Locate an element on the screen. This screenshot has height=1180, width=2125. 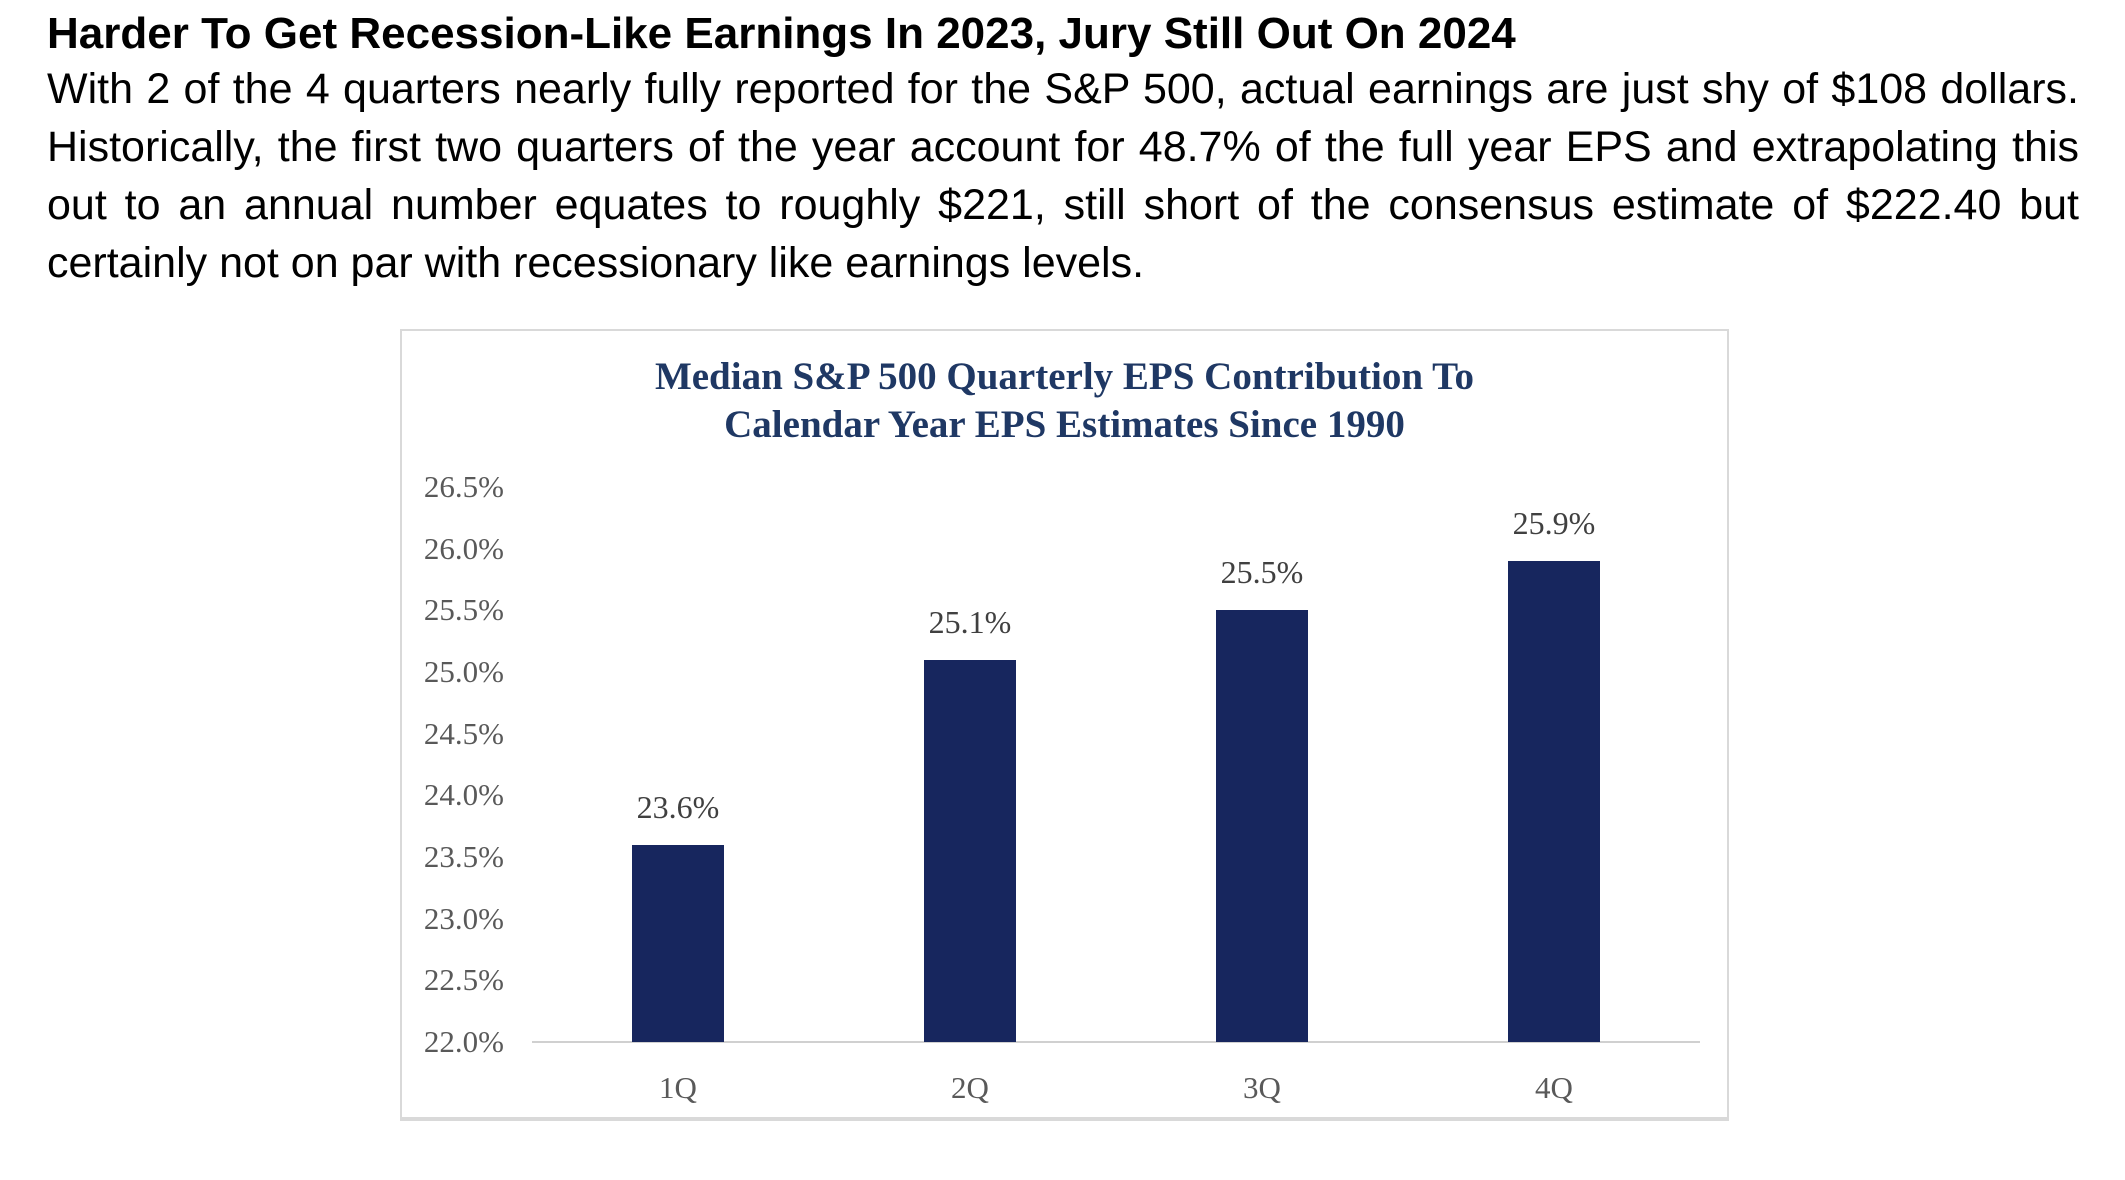
y-axis-tick-label: 23.5% is located at coordinates (463, 857).